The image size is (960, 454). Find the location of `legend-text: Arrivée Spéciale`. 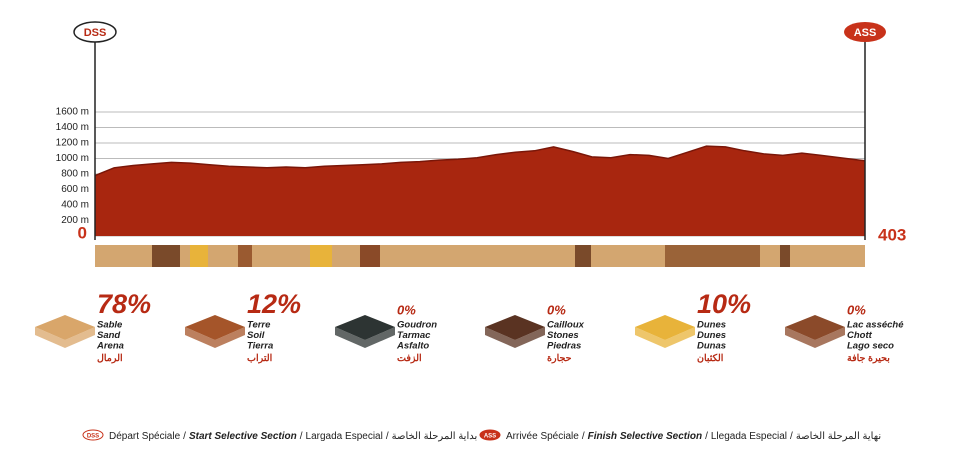

legend-text: Arrivée Spéciale is located at coordinates (542, 436).